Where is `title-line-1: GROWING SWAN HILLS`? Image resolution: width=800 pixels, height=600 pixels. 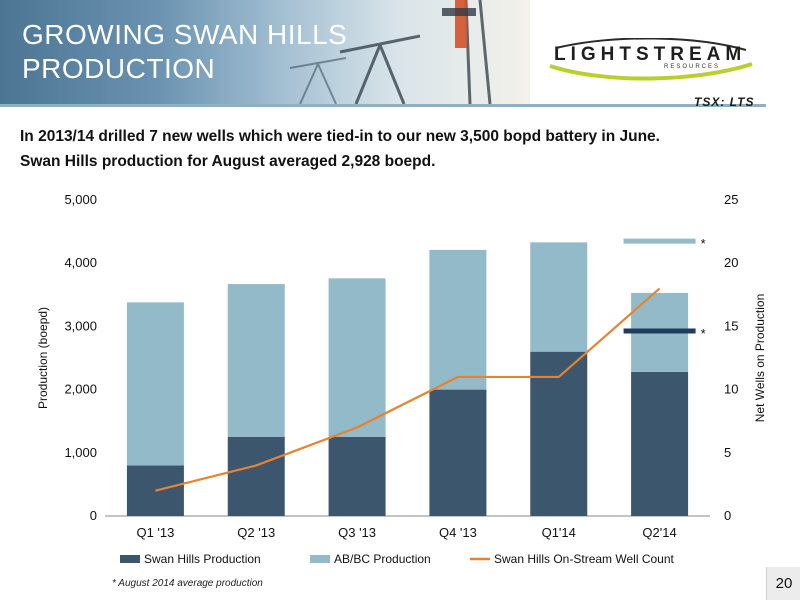 title-line-1: GROWING SWAN HILLS is located at coordinates (185, 34).